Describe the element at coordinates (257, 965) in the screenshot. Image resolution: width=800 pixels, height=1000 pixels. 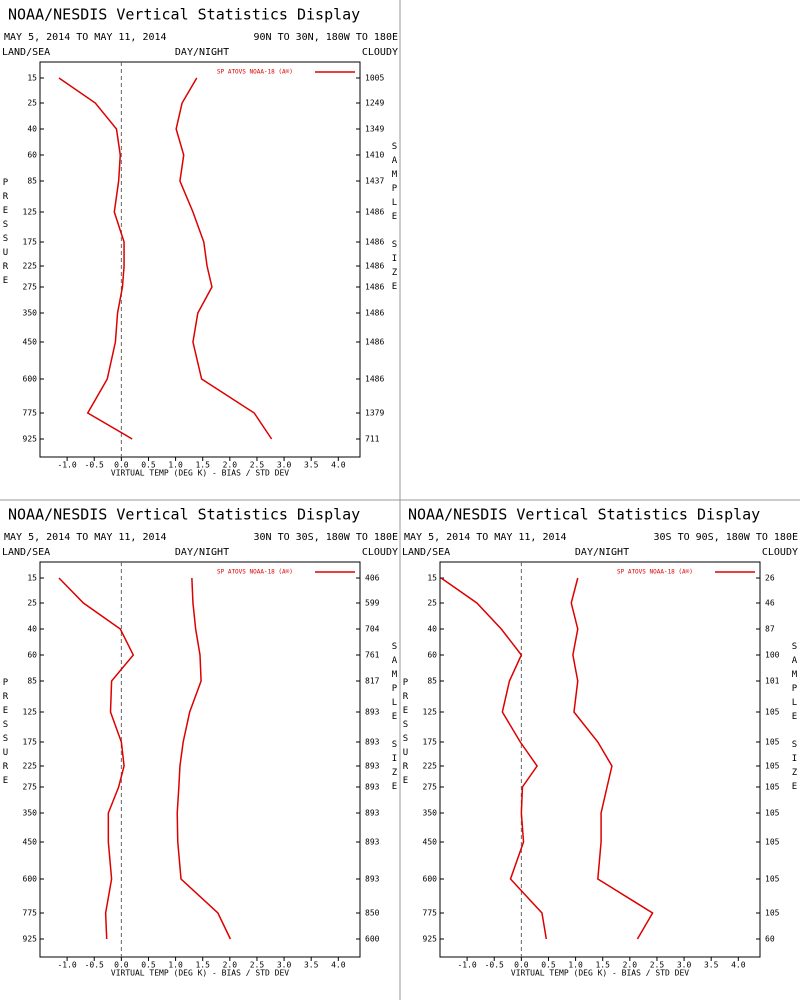
I see `x-tick-label: 2.5` at that location.